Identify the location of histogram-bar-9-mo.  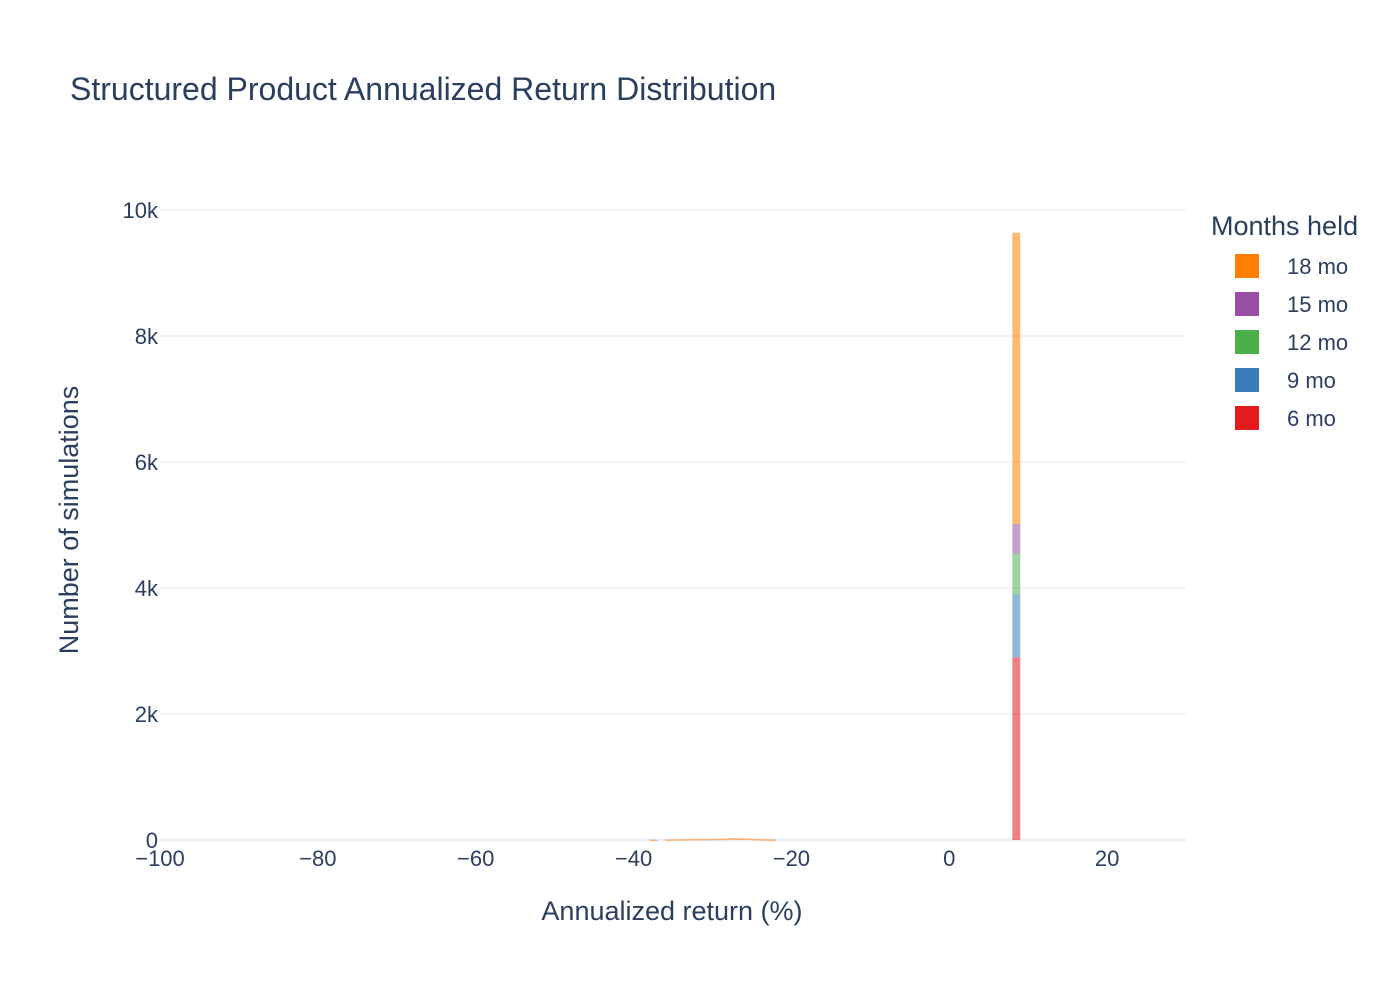
(1016, 626).